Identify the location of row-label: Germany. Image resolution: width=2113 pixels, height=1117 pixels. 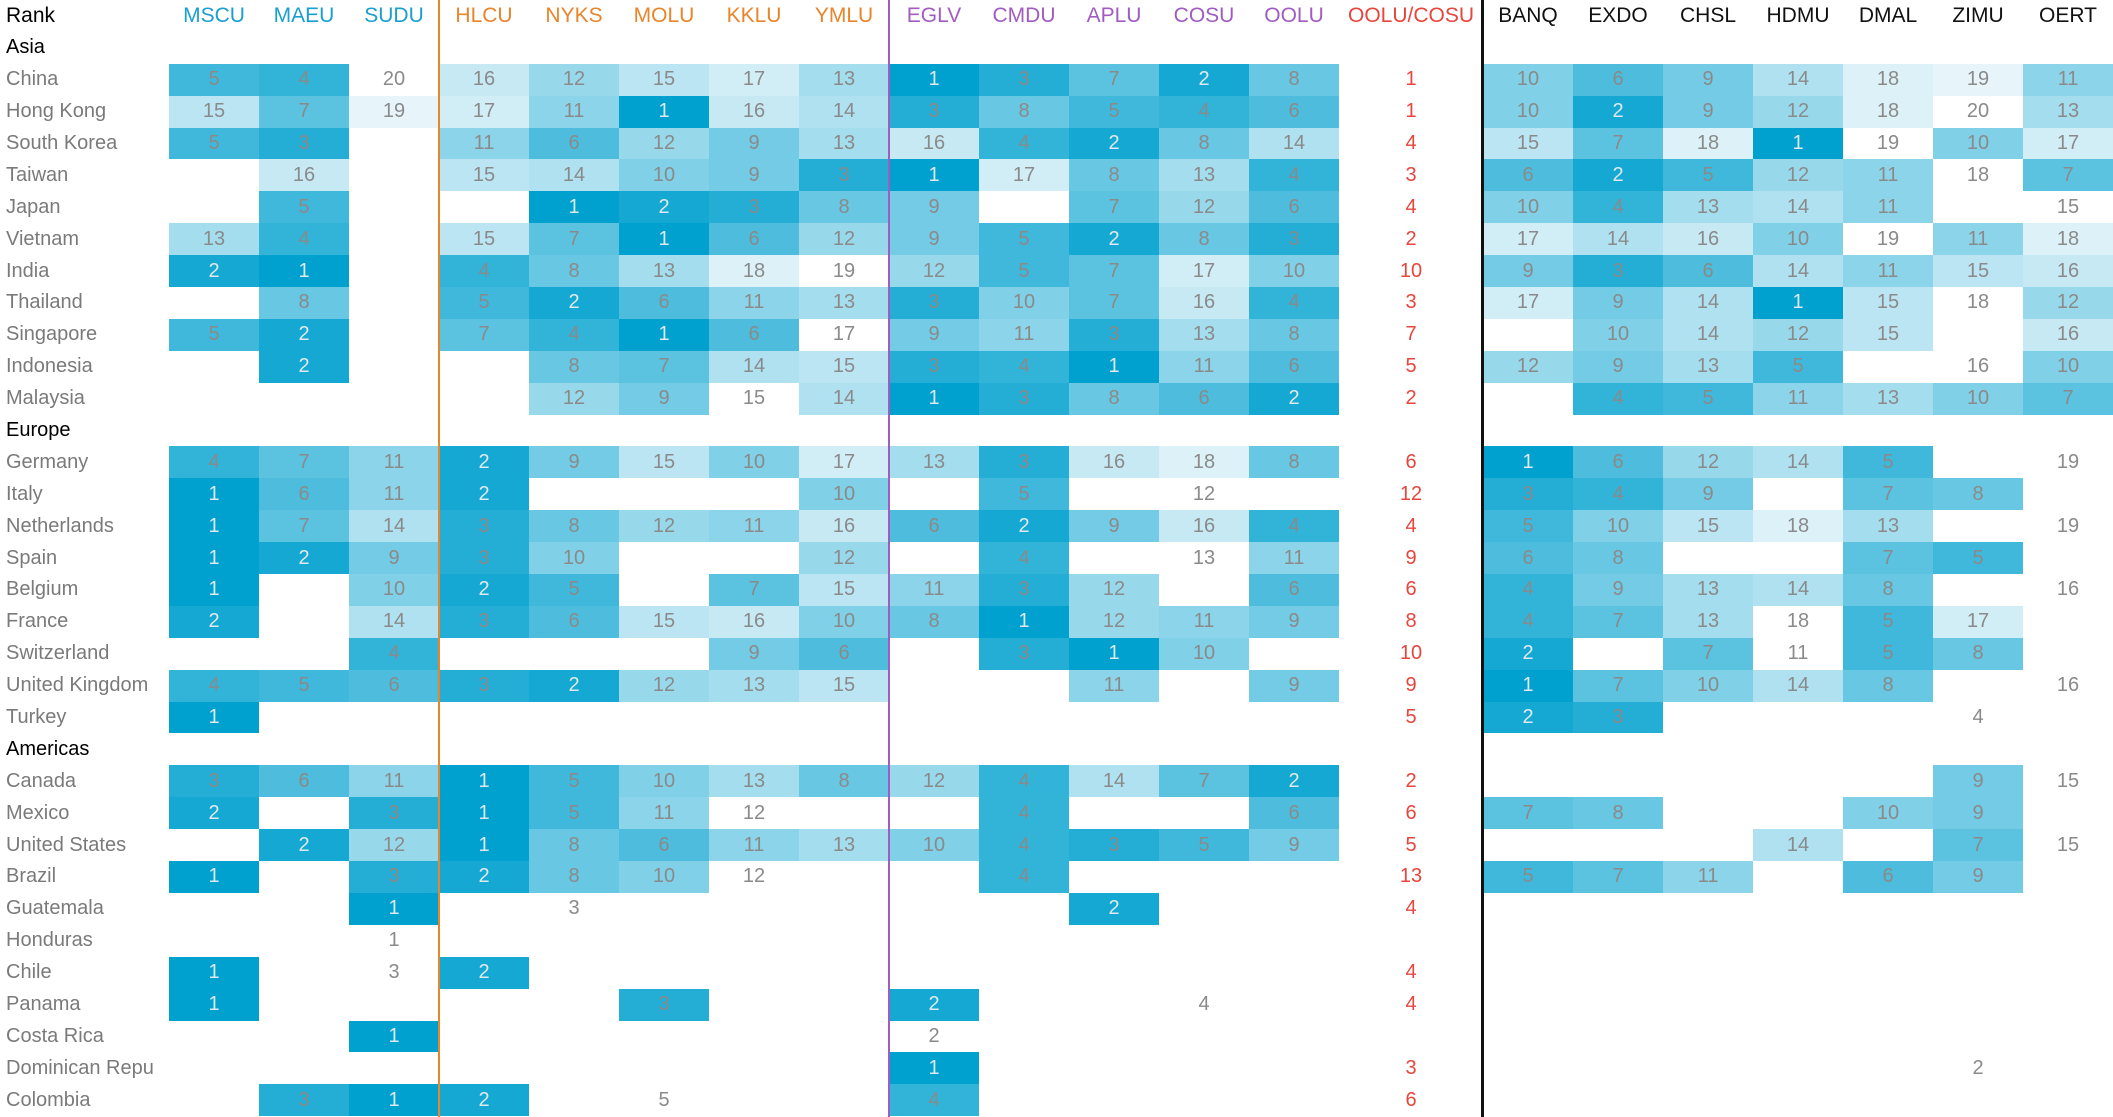
(47, 461).